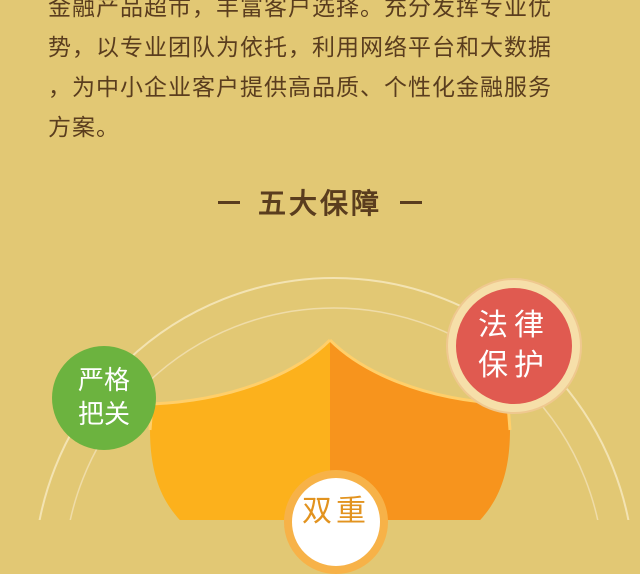 The width and height of the screenshot is (640, 574). Describe the element at coordinates (103, 415) in the screenshot. I see `badge-label: 把关` at that location.